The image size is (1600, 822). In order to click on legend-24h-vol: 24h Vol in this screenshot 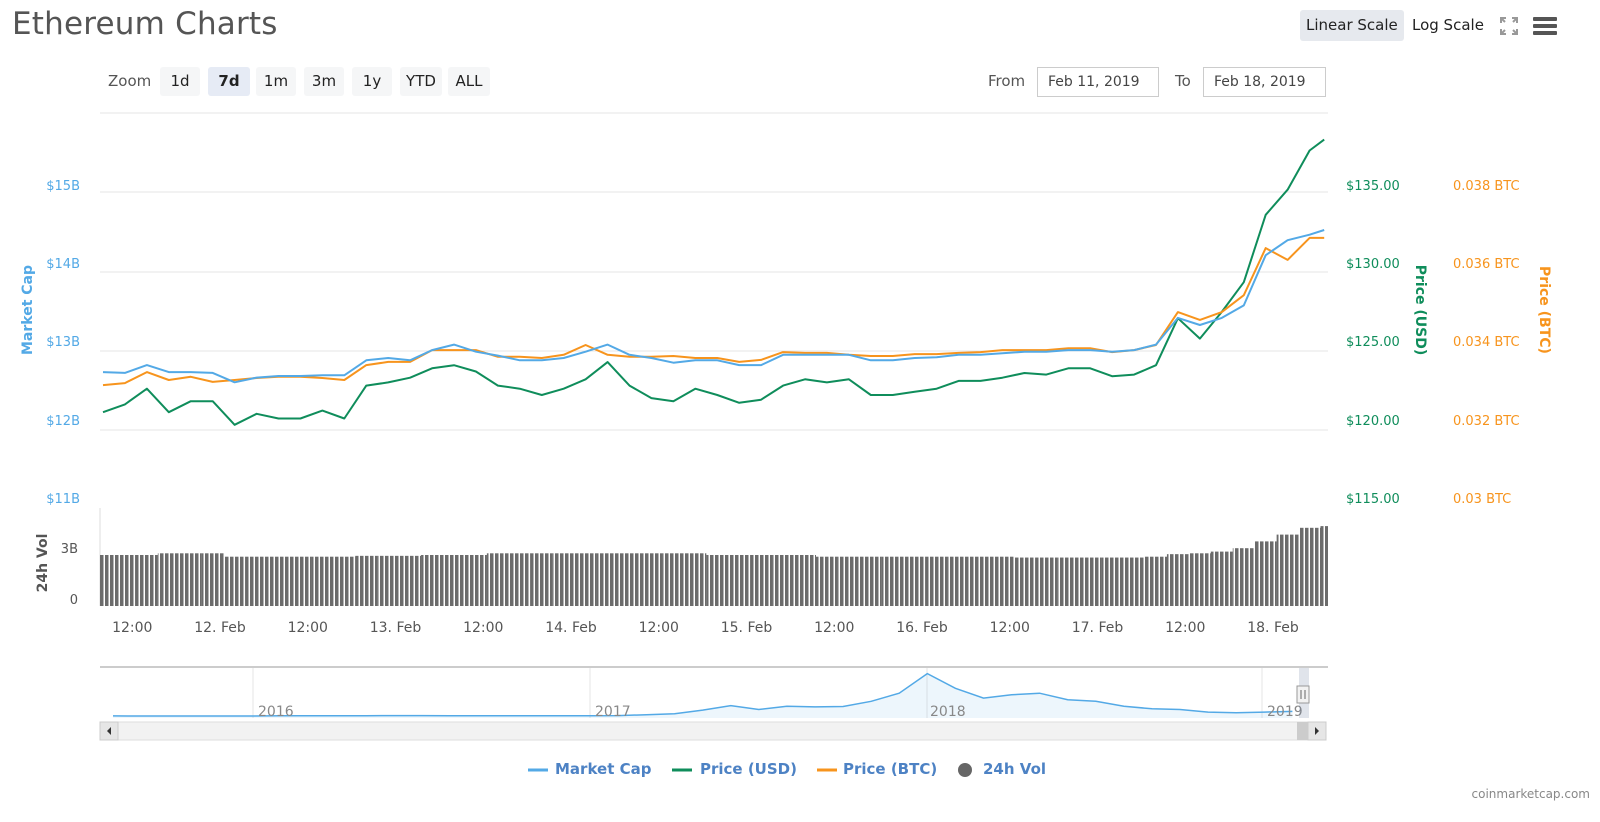, I will do `click(1015, 769)`.